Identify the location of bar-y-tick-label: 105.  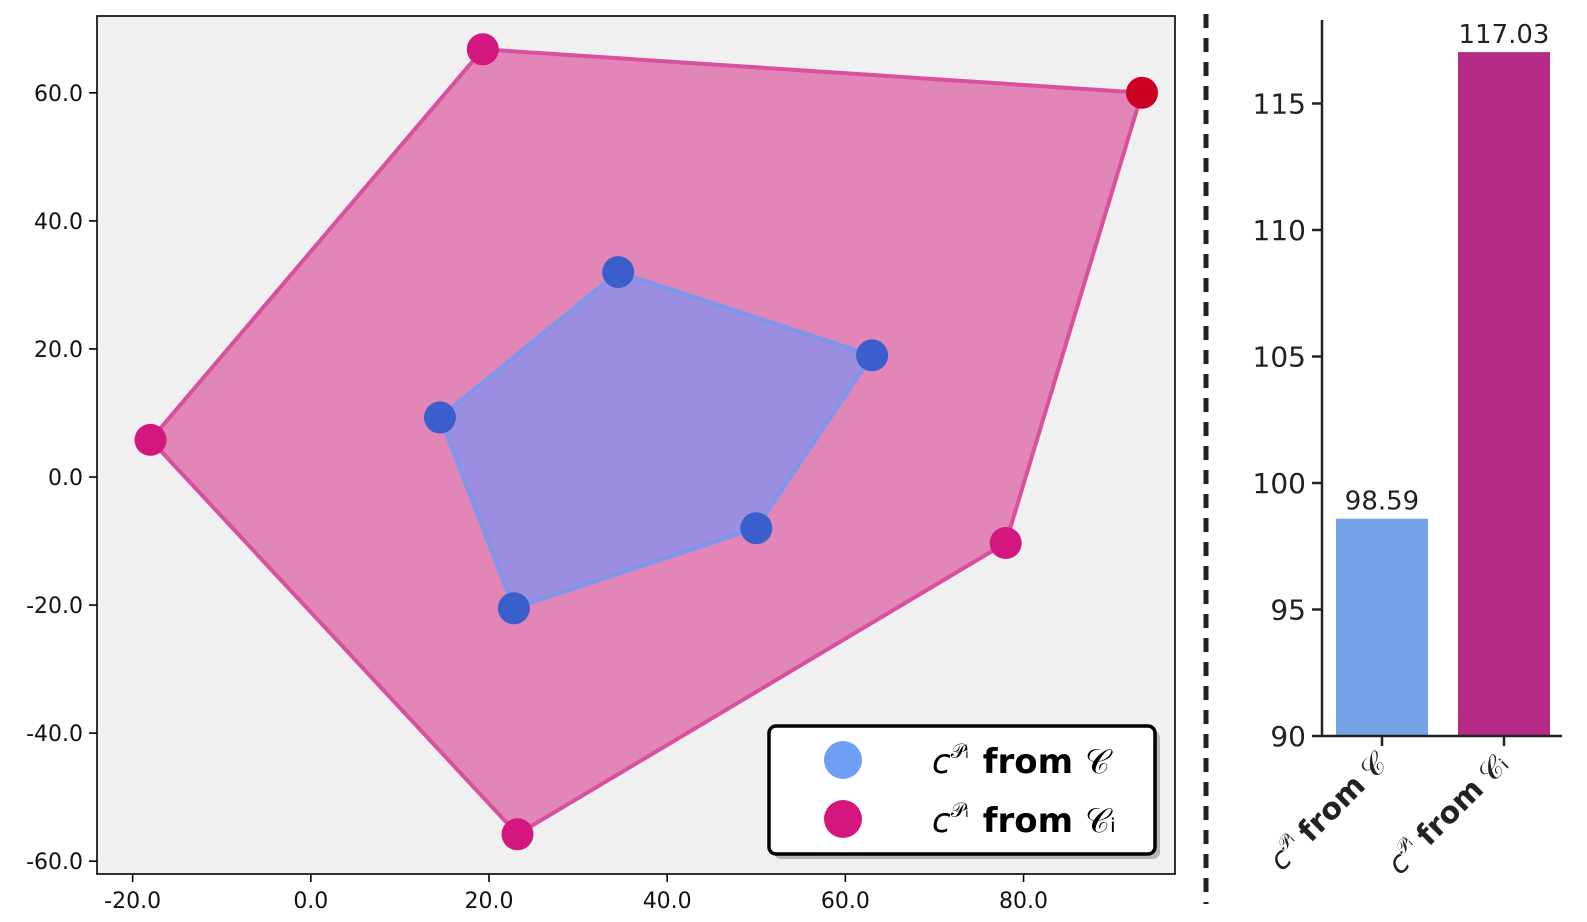
(1279, 356).